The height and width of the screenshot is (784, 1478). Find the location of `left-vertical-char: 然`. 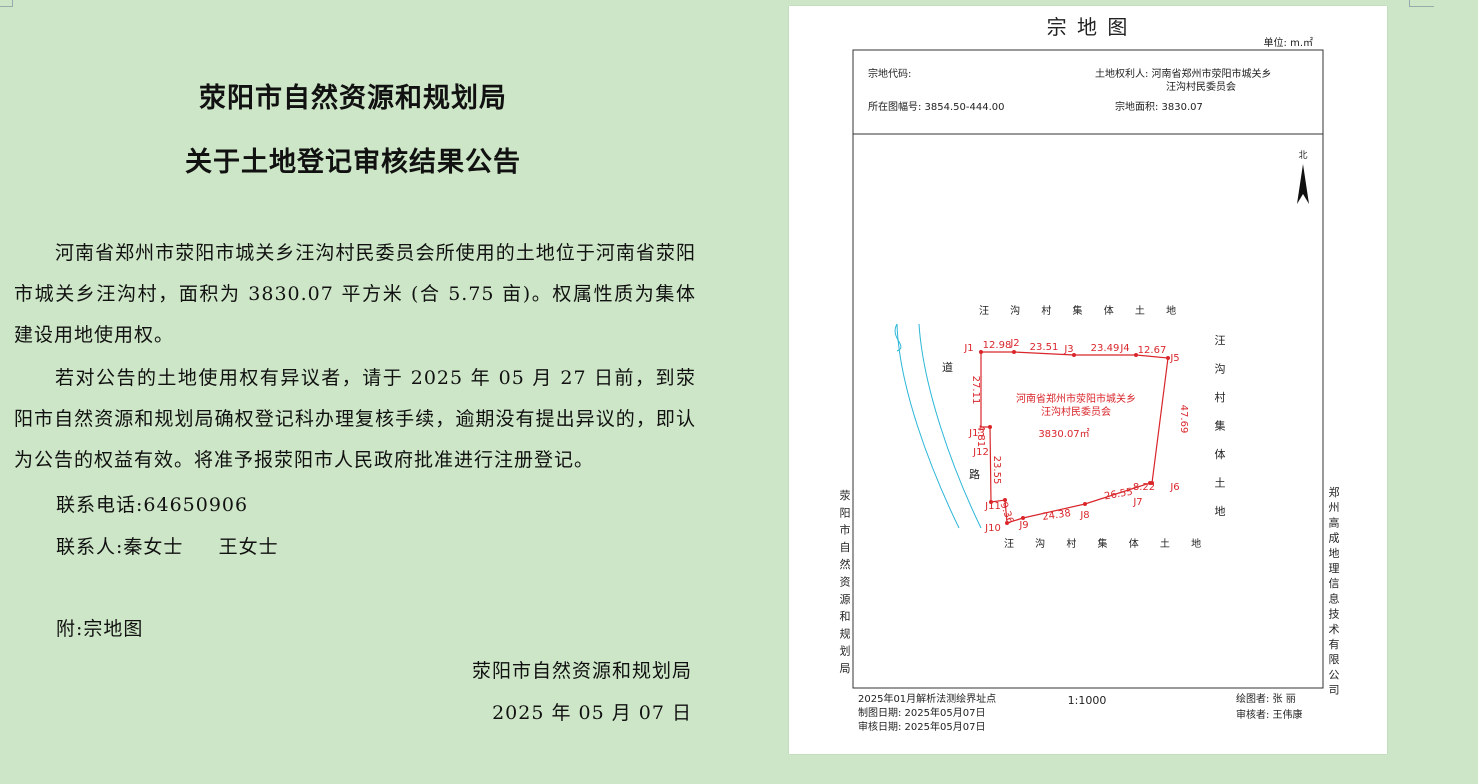

left-vertical-char: 然 is located at coordinates (845, 564).